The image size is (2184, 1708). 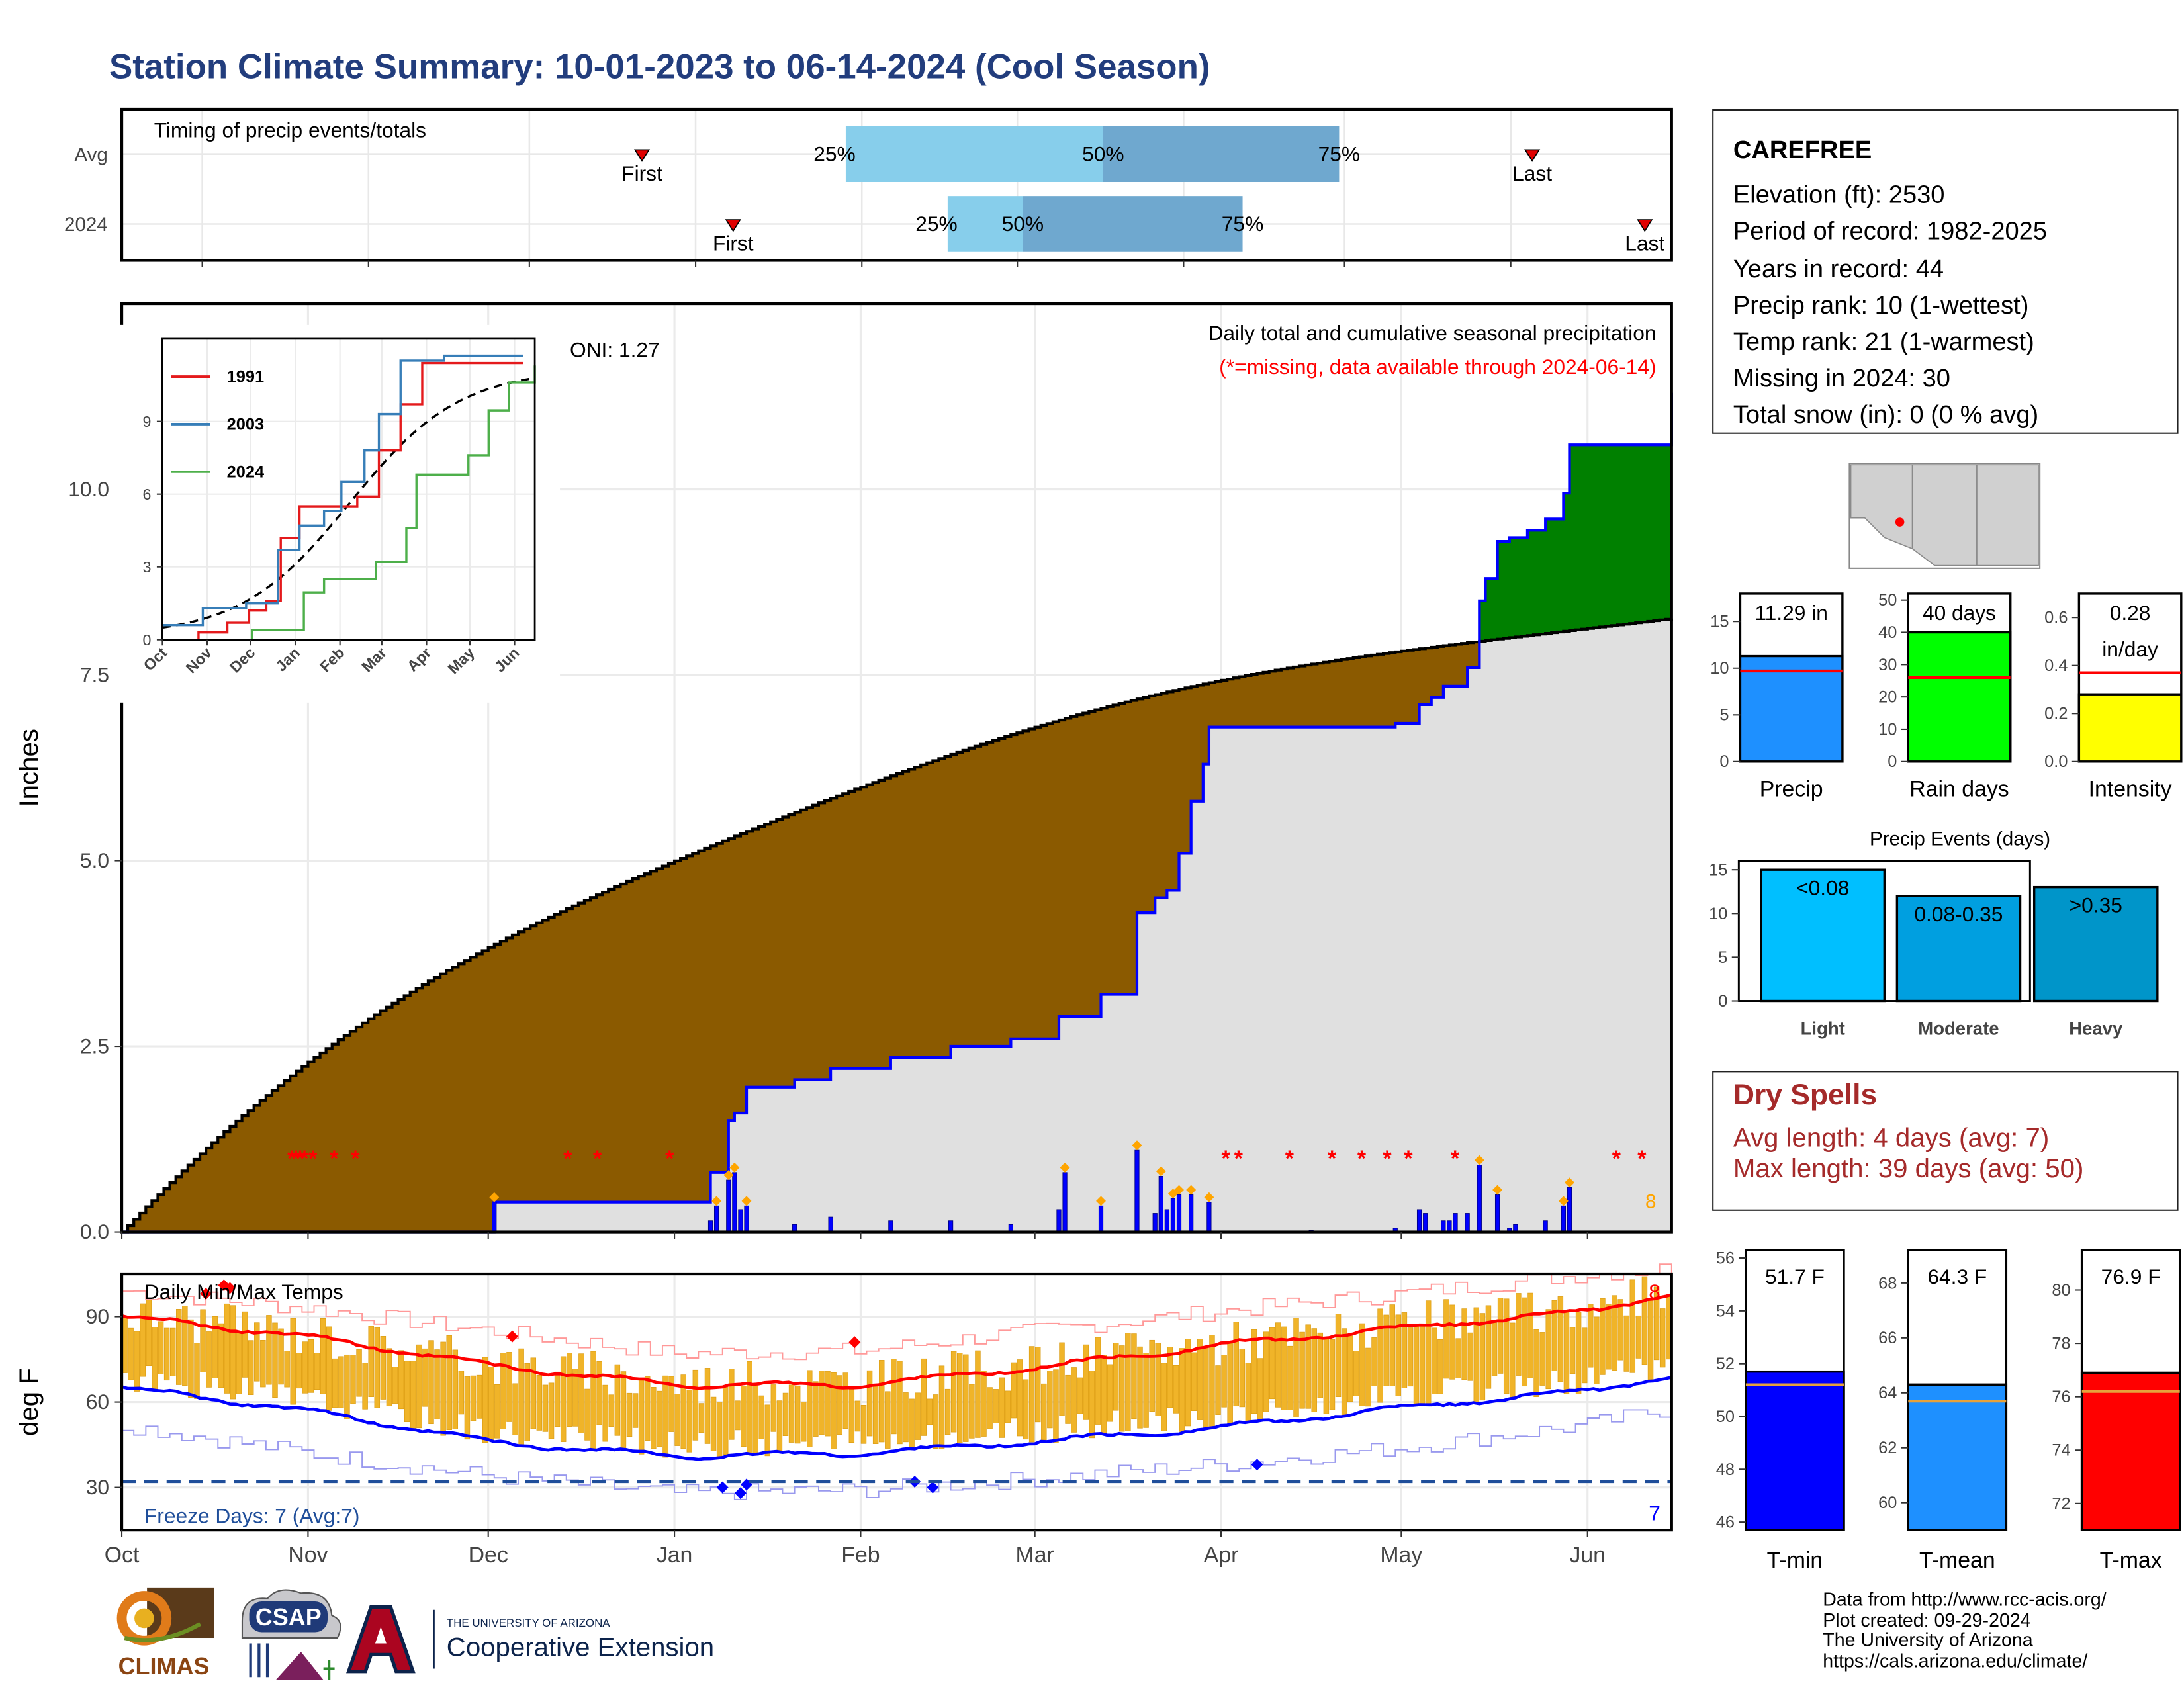 I want to click on timing-marker-first, so click(x=733, y=225).